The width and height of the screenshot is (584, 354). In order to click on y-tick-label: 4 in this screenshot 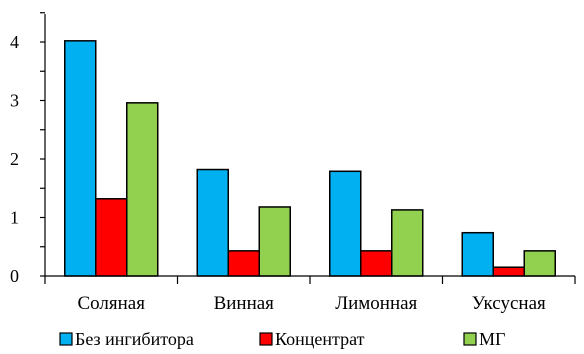, I will do `click(14, 42)`.